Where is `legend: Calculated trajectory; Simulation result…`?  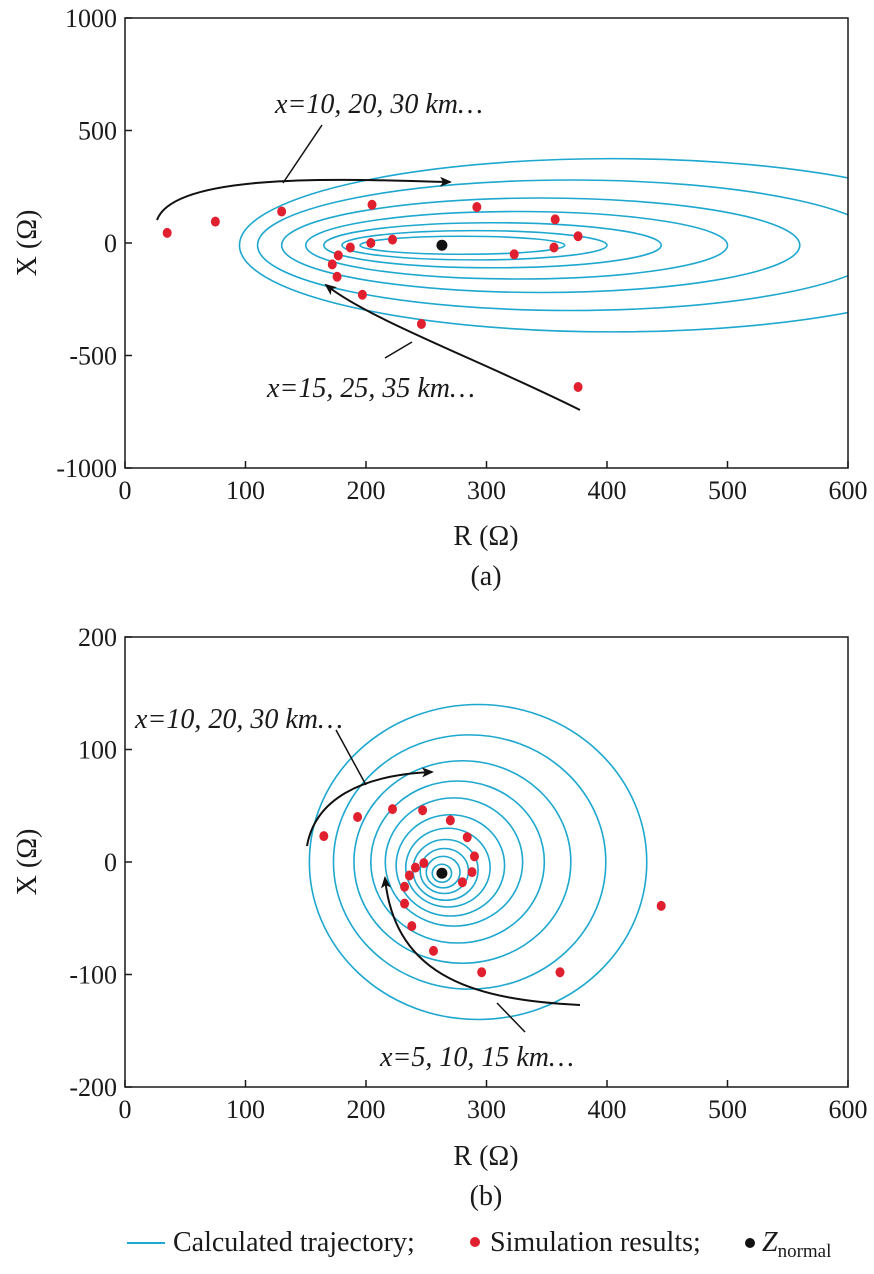
legend: Calculated trajectory; Simulation result… is located at coordinates (479, 1244).